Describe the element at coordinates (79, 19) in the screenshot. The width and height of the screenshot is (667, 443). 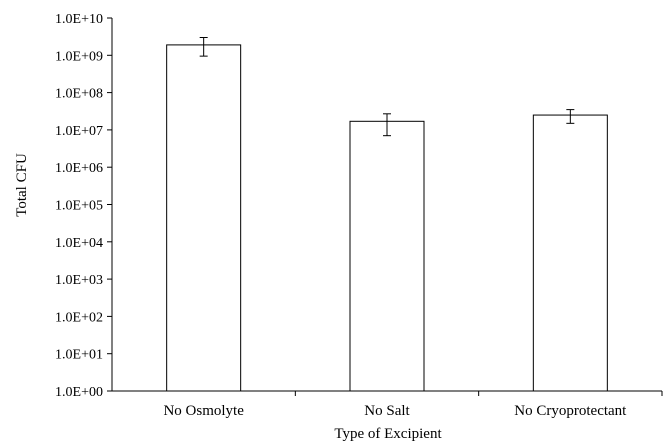
I see `y-tick-label: 1.0E+10` at that location.